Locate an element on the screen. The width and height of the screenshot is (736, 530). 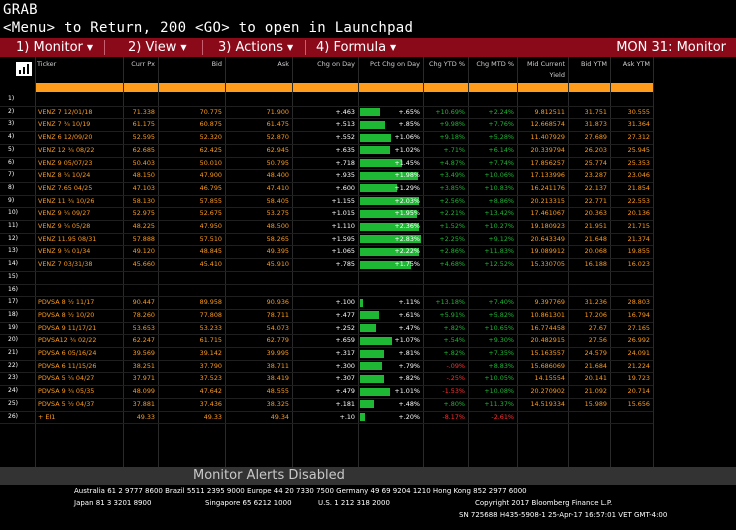
ask-cell: 58.265 is located at coordinates (277, 238).